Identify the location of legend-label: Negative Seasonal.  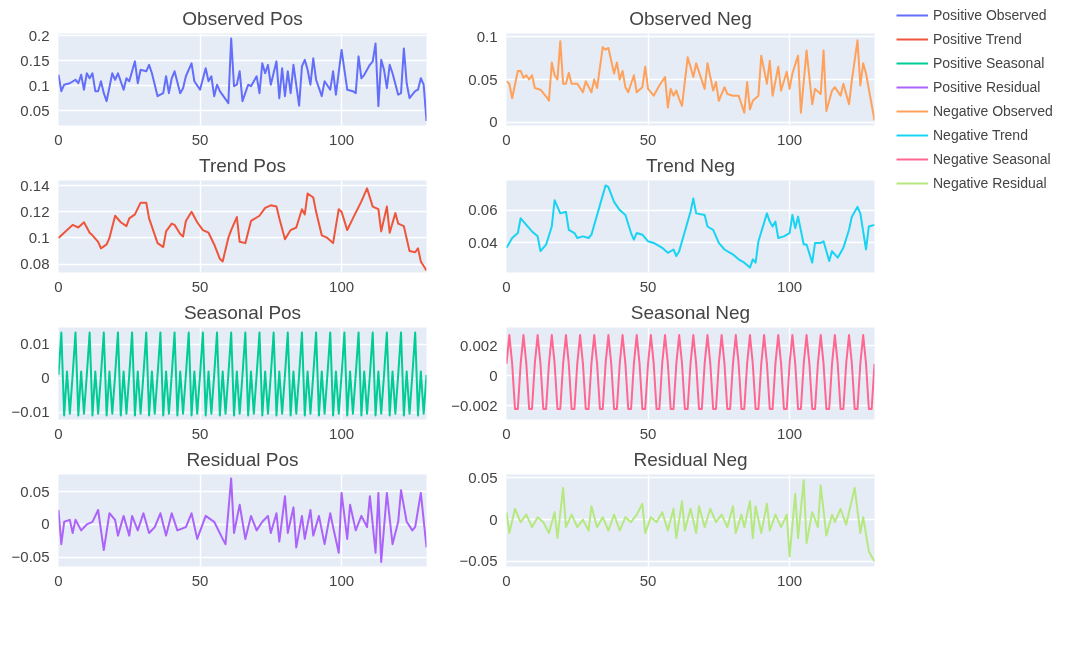
(992, 159).